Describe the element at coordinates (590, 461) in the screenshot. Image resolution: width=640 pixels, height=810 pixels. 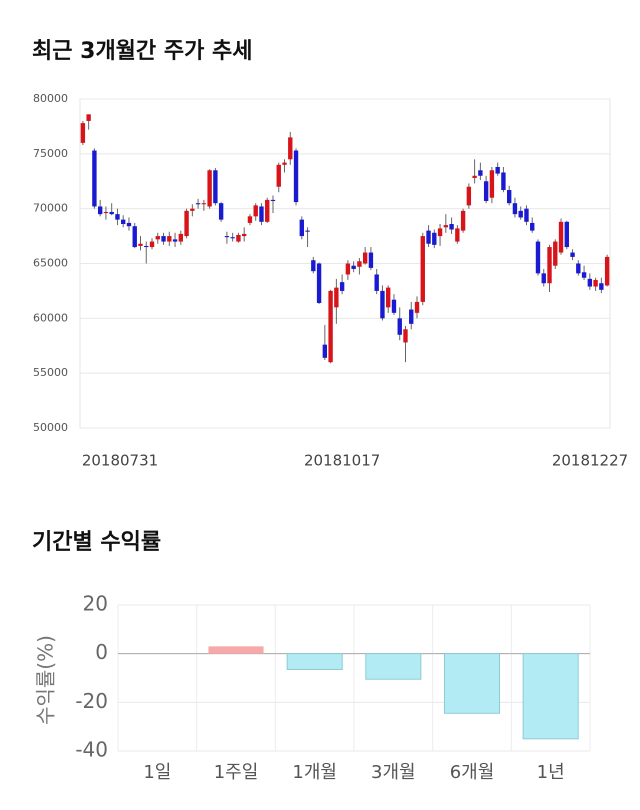
I see `x-tick-label: 20181227` at that location.